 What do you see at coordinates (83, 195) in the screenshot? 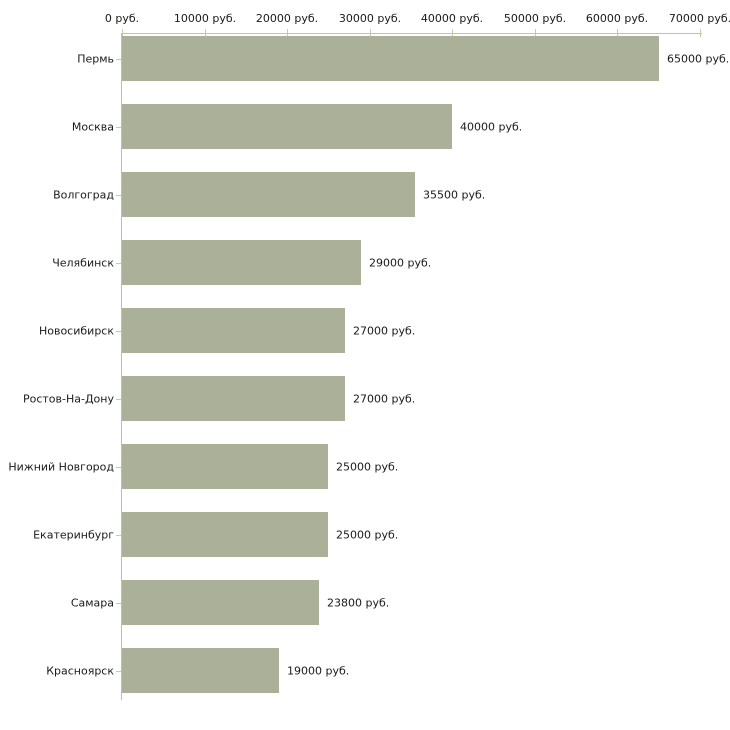
I see `category-label: Волгоград` at bounding box center [83, 195].